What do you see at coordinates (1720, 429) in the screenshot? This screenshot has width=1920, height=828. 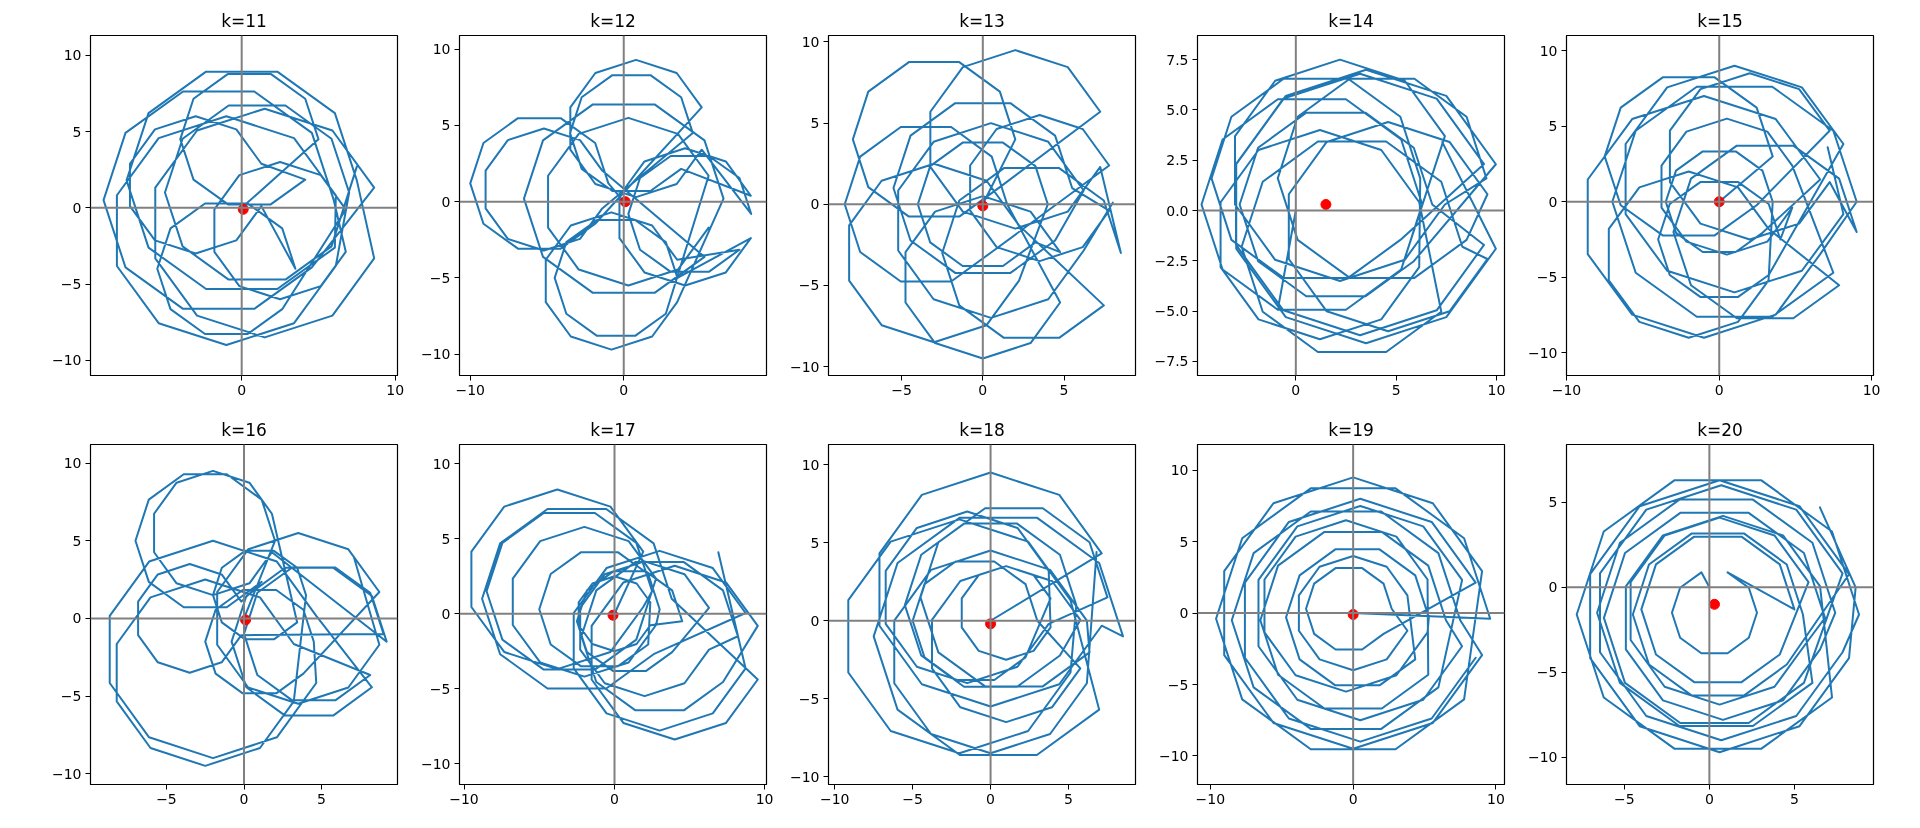 I see `chart-title: k=20` at bounding box center [1720, 429].